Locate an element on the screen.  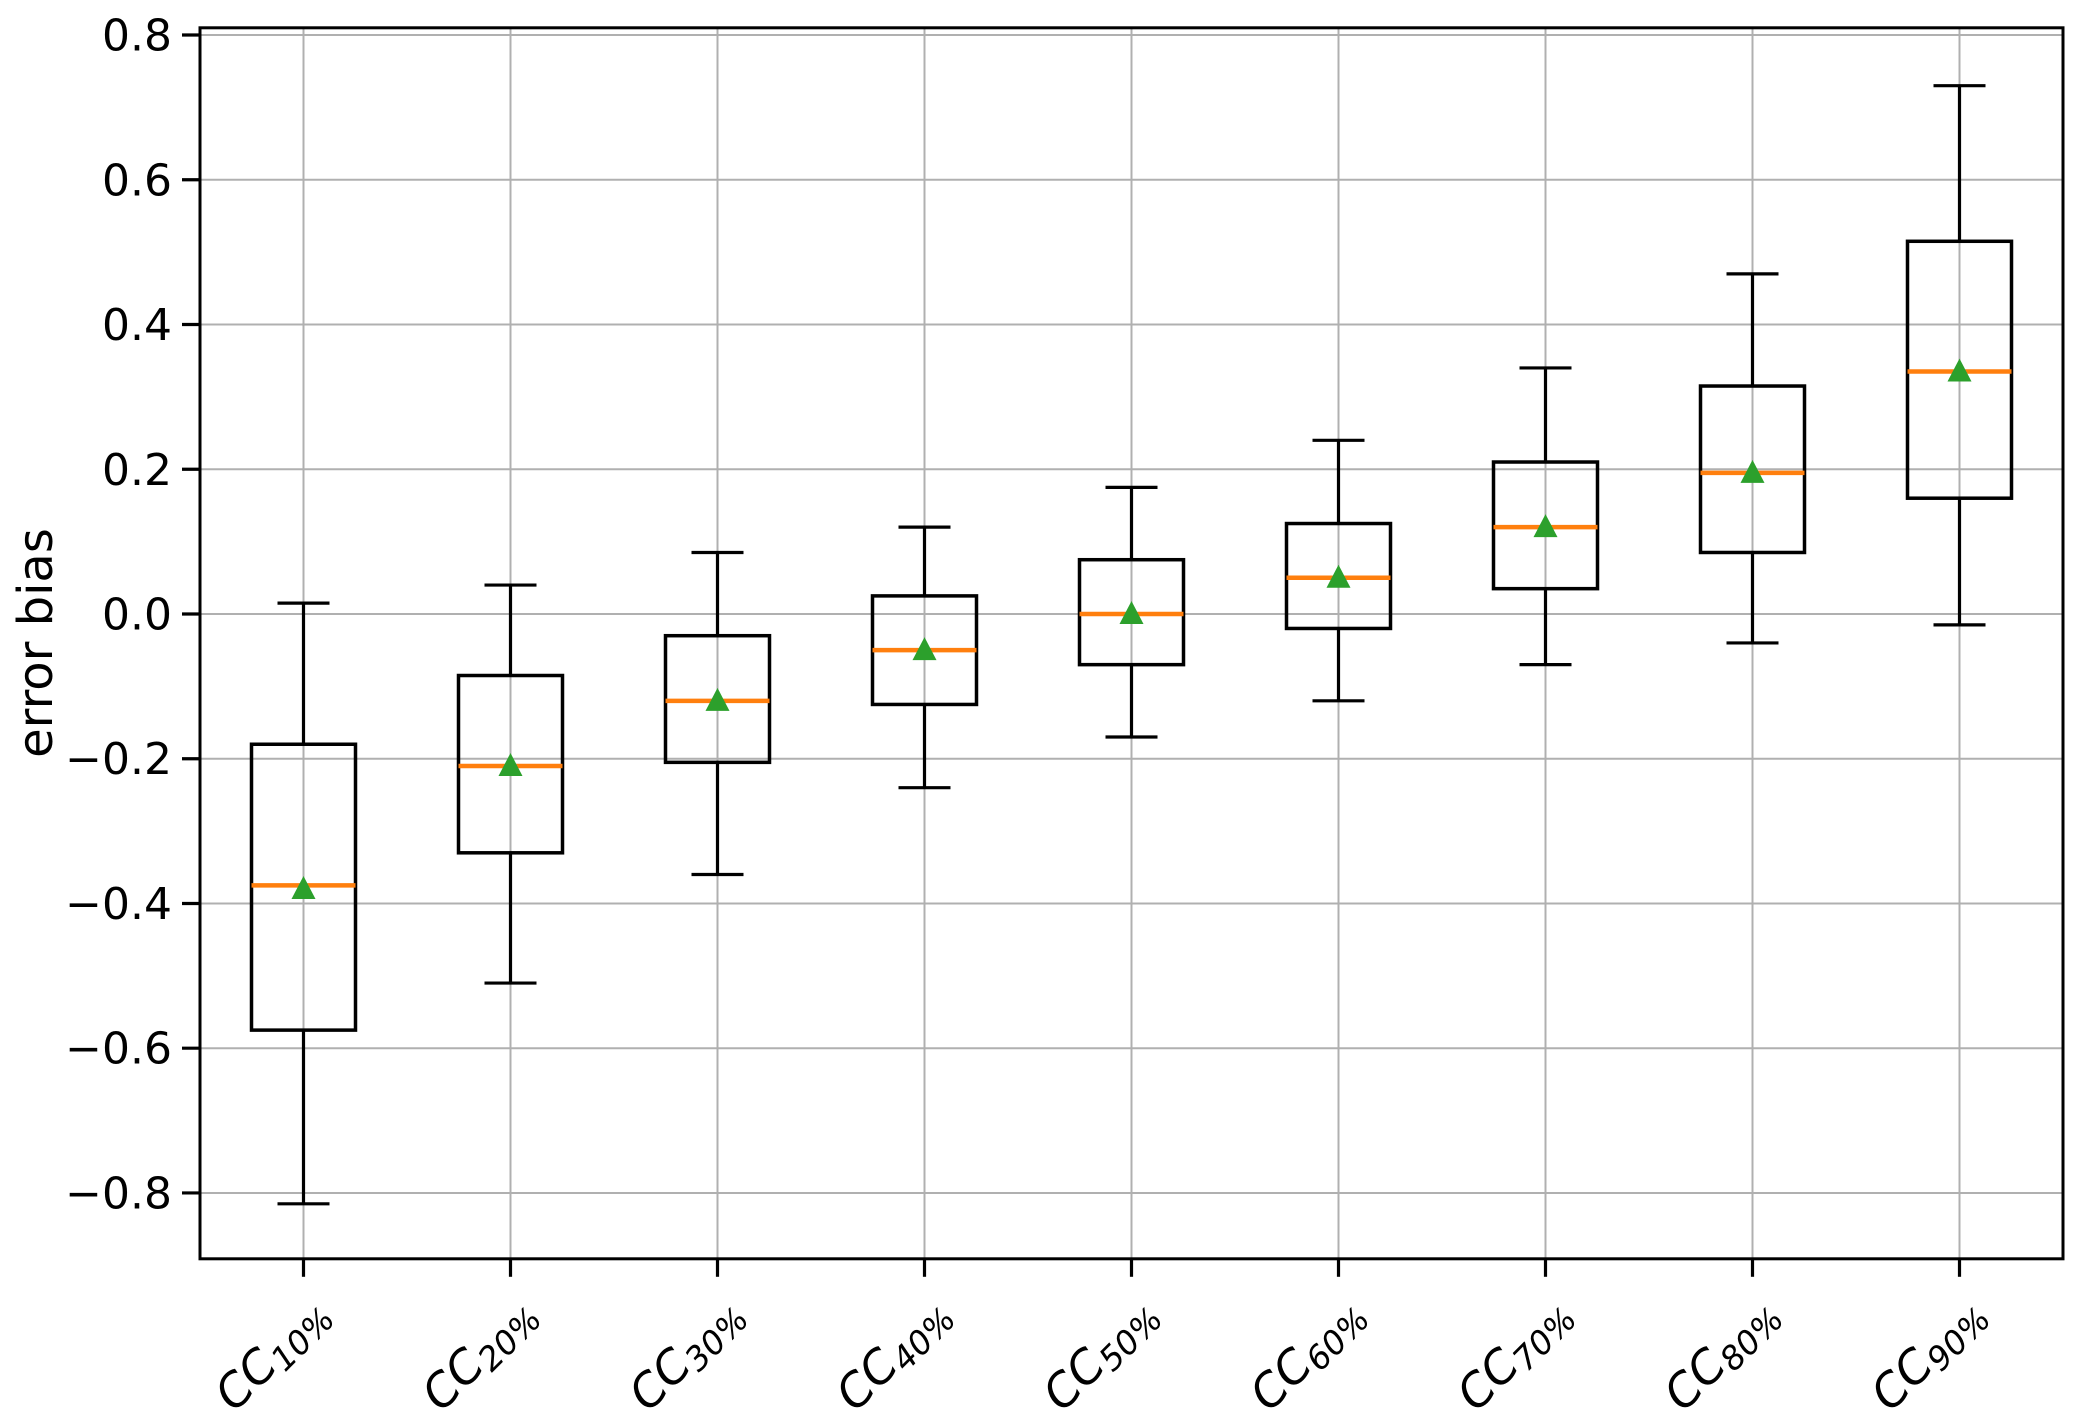
y-tick-label: −0.2 is located at coordinates (118, 759).